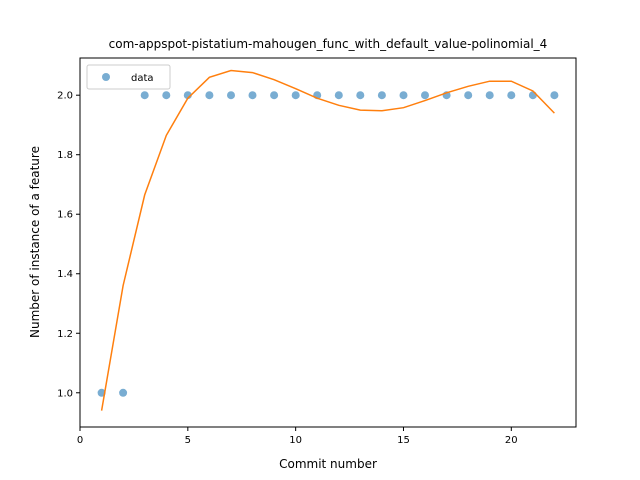 The image size is (640, 480). What do you see at coordinates (403, 440) in the screenshot?
I see `x-tick-label: 15` at bounding box center [403, 440].